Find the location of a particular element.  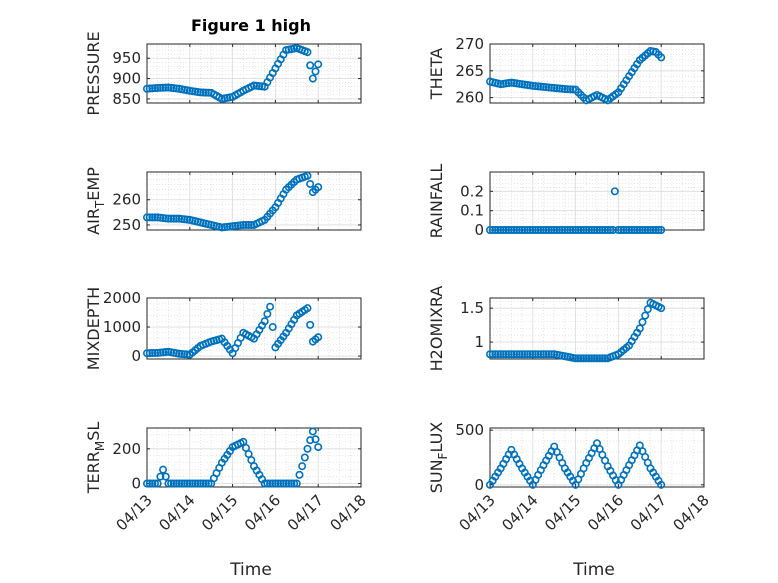

y-label-rest: SL is located at coordinates (93, 431).